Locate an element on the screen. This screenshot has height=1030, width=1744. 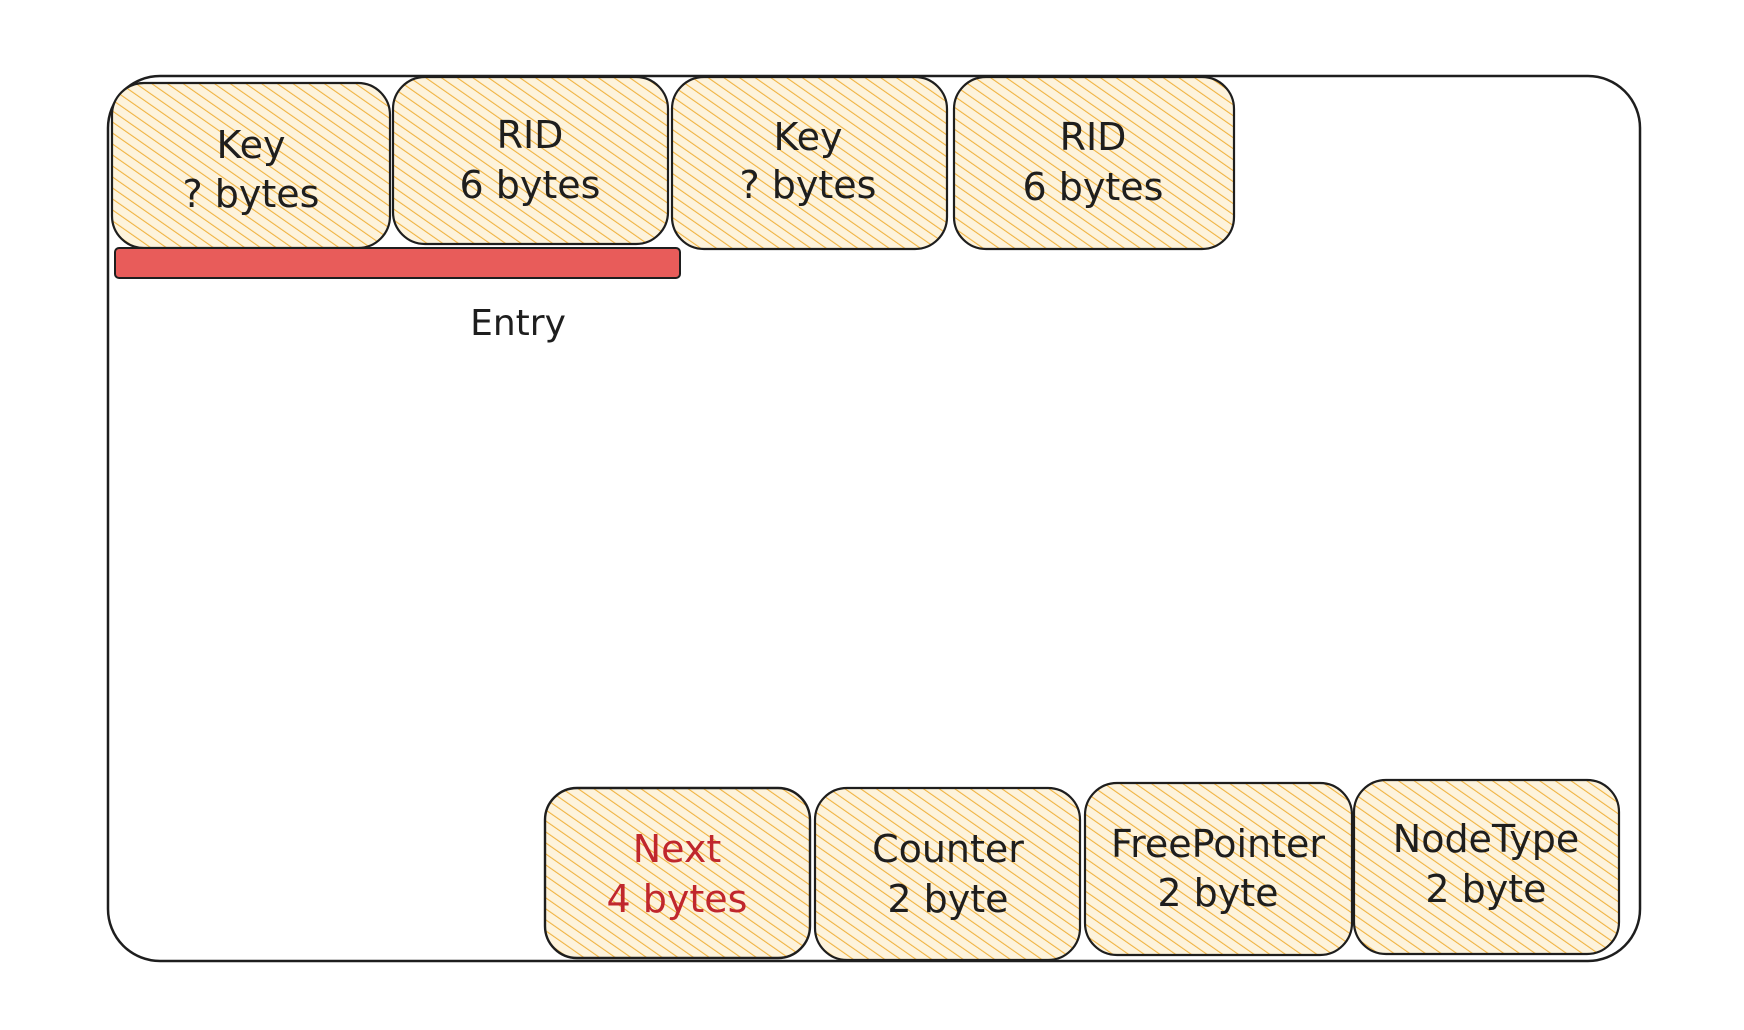
bottom-cell-0: Next 4 bytes is located at coordinates (677, 873).